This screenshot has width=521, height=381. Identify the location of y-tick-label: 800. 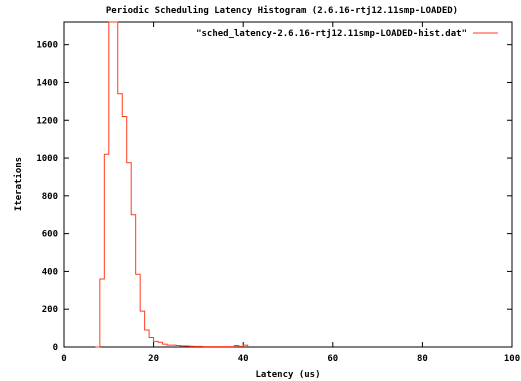
(50, 197).